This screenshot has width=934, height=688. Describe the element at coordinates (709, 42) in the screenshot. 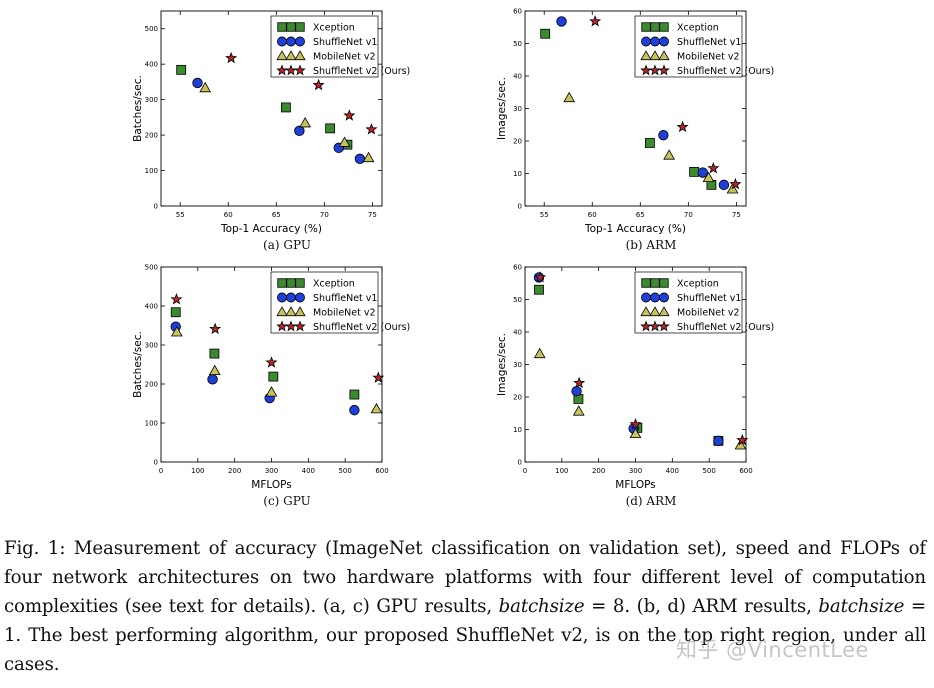

I see `legend-label: ShuffleNet v1` at that location.